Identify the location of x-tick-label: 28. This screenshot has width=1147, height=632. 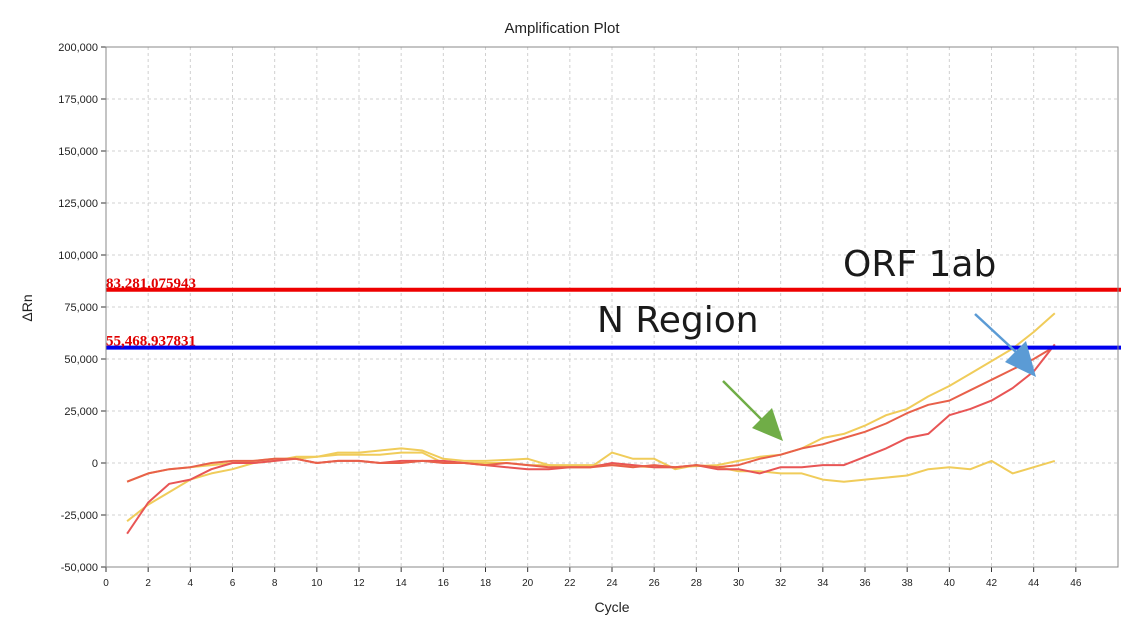
(697, 583).